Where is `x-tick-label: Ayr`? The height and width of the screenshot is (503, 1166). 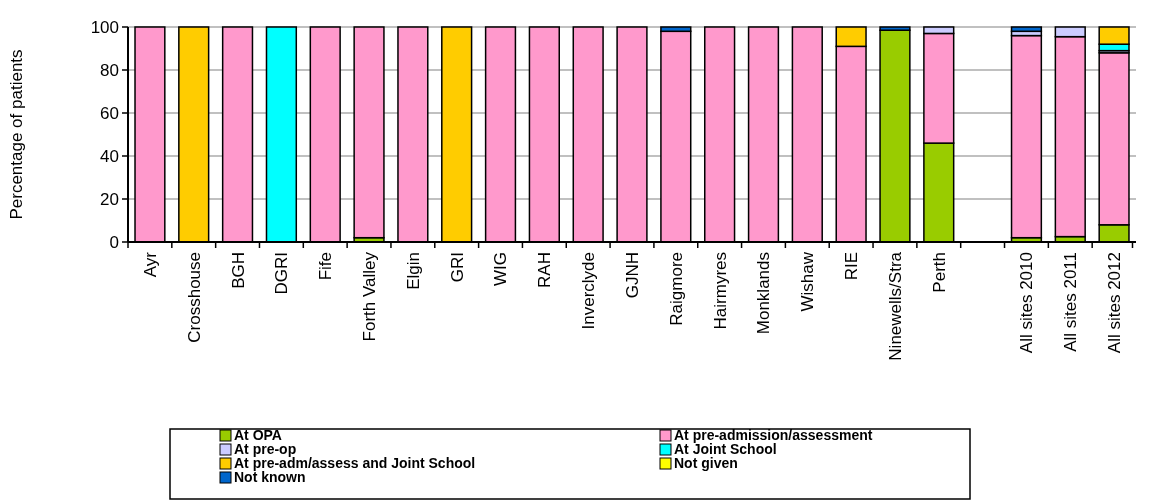
x-tick-label: Ayr is located at coordinates (150, 264).